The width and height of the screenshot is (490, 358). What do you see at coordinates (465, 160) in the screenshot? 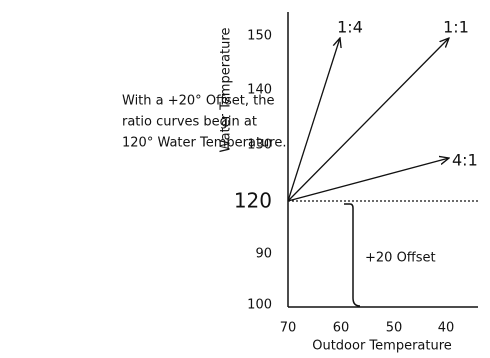
I see `curve-label: 4:1` at bounding box center [465, 160].